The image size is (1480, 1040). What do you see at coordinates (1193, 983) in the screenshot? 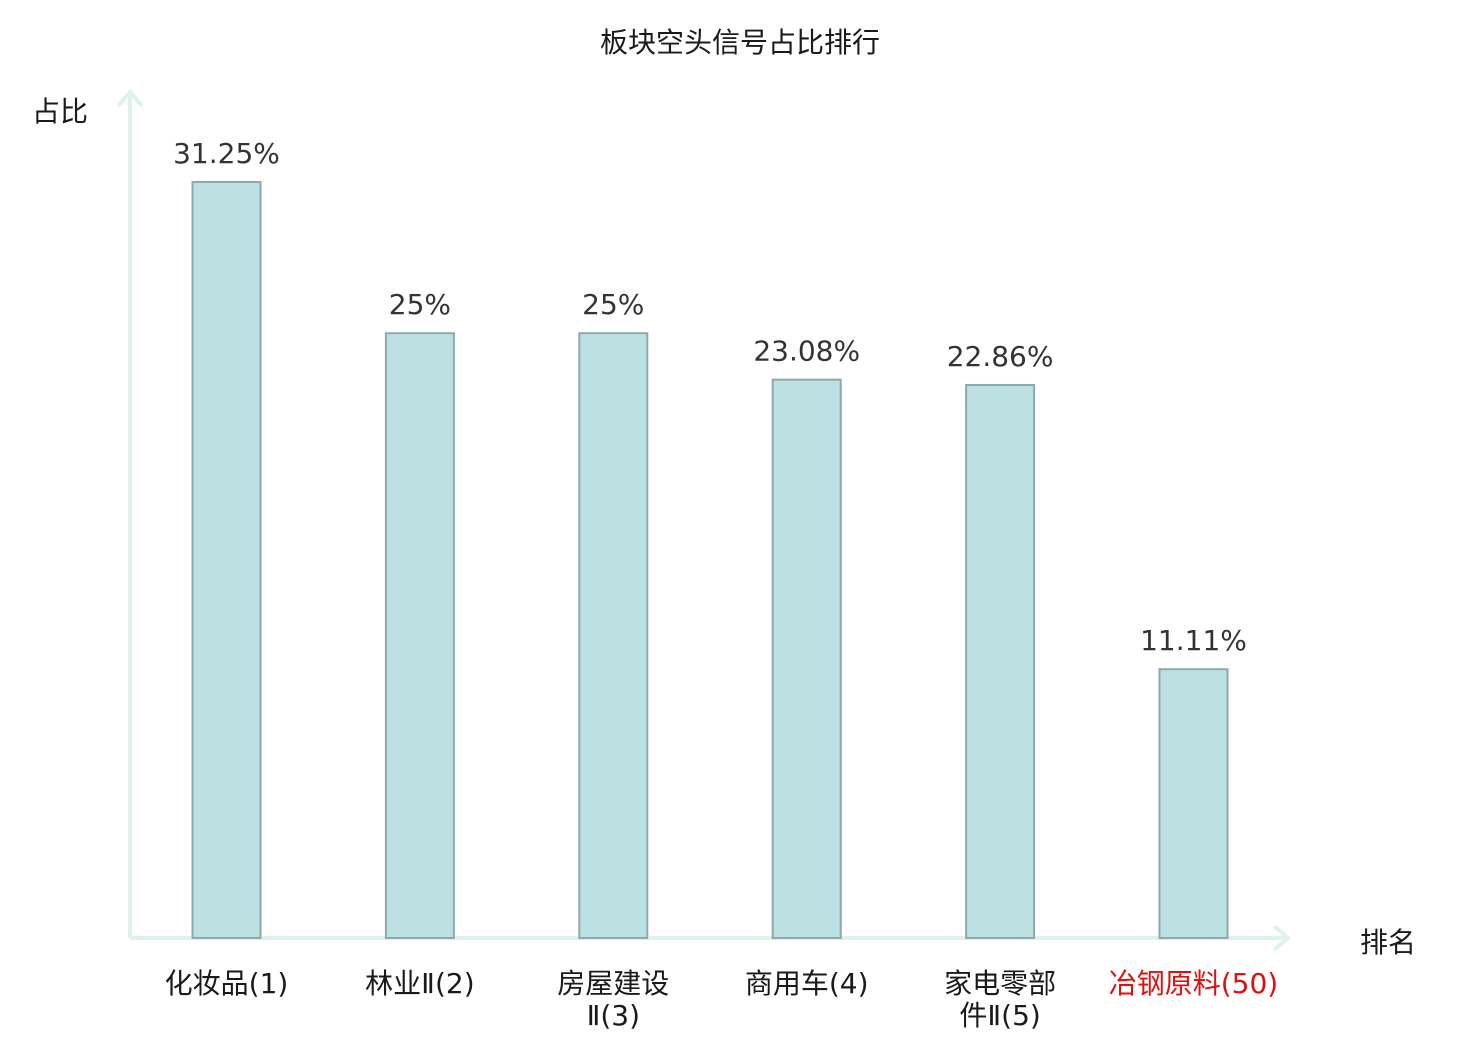
I see `category-label-6: 冶钢原料(50)` at bounding box center [1193, 983].